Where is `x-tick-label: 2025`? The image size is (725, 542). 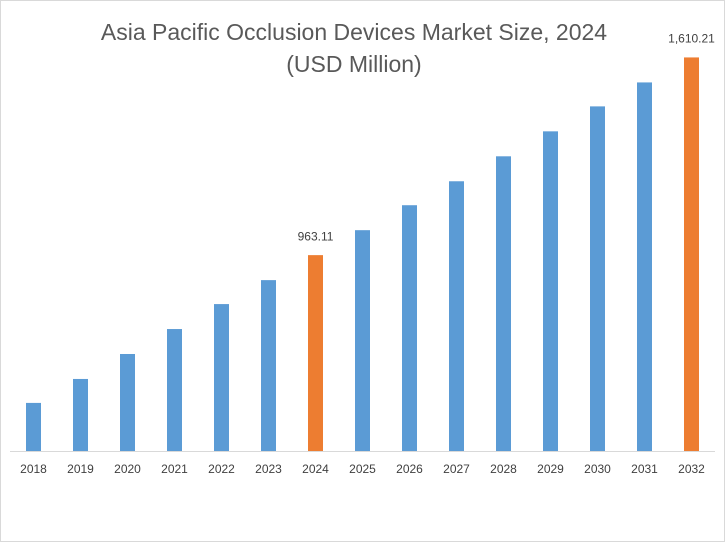 x-tick-label: 2025 is located at coordinates (362, 469).